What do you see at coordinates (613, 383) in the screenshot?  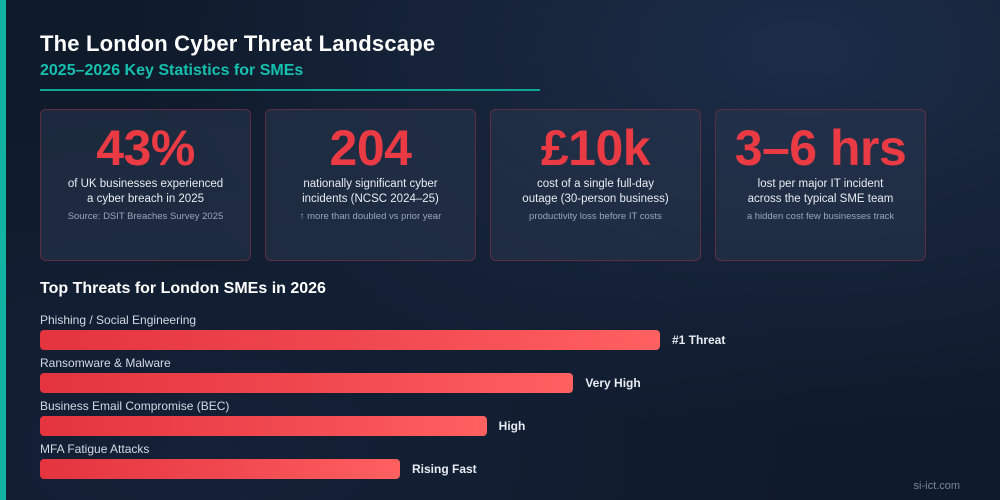 I see `threat-level-label: Very High` at bounding box center [613, 383].